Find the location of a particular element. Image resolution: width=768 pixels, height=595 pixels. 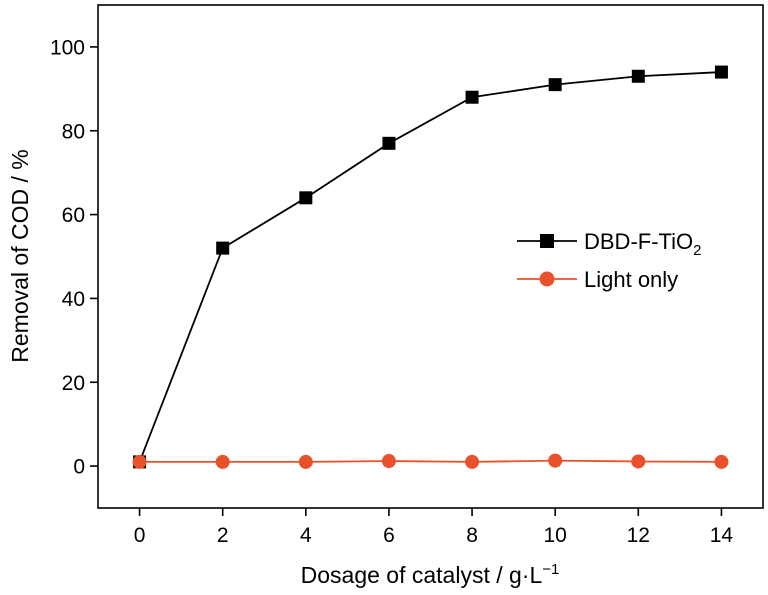

x-tick-label: 12 is located at coordinates (638, 535).